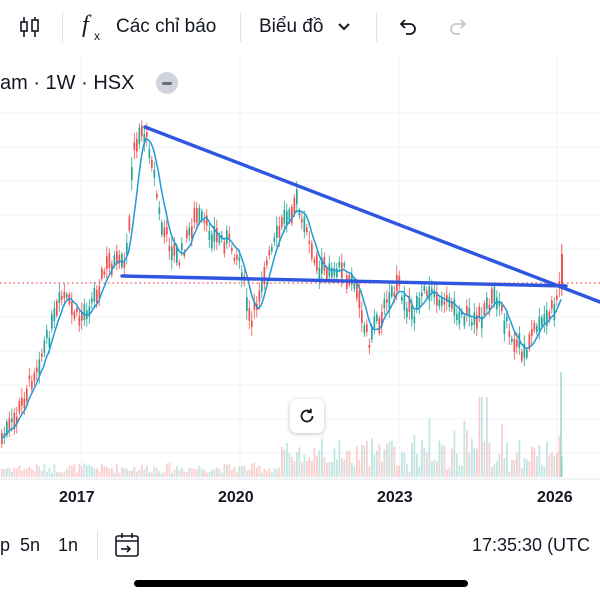 This screenshot has width=600, height=600. Describe the element at coordinates (305, 27) in the screenshot. I see `chart-type-button: Biểu đồ` at that location.